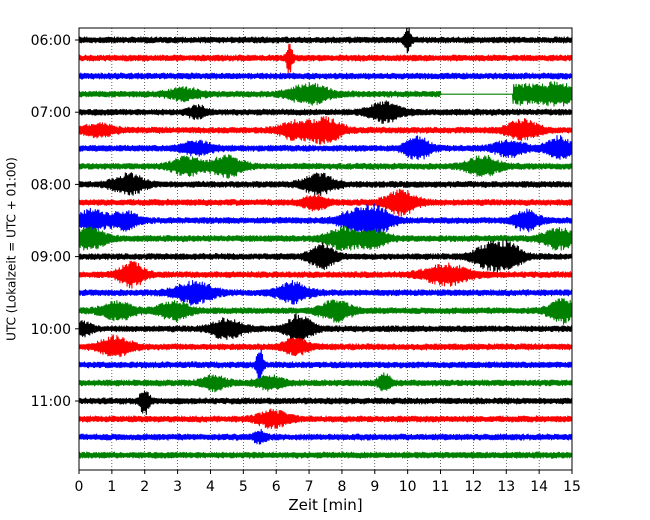 The width and height of the screenshot is (650, 520). I want to click on y-axis-label: UTC (Lokalzeit = UTC + 01:00), so click(12, 249).